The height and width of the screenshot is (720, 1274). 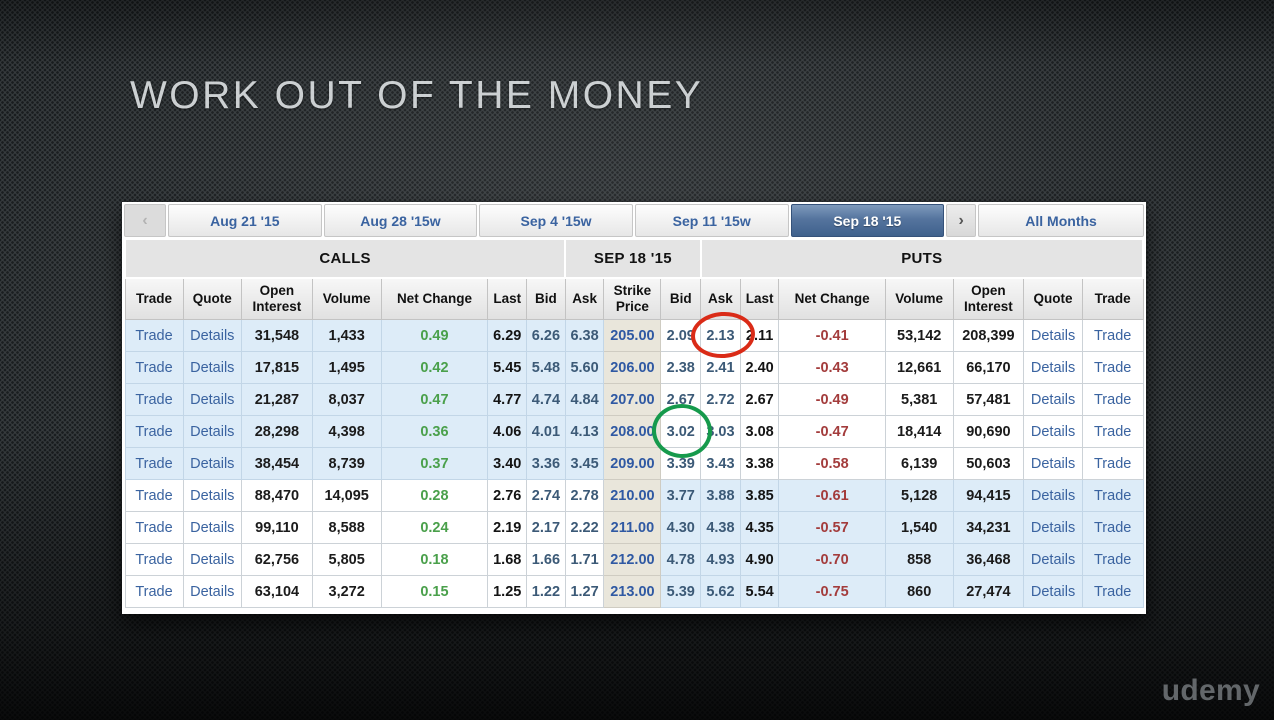 I want to click on group-header-row: CALLS SEP 18 '15 PUTS, so click(x=634, y=258).